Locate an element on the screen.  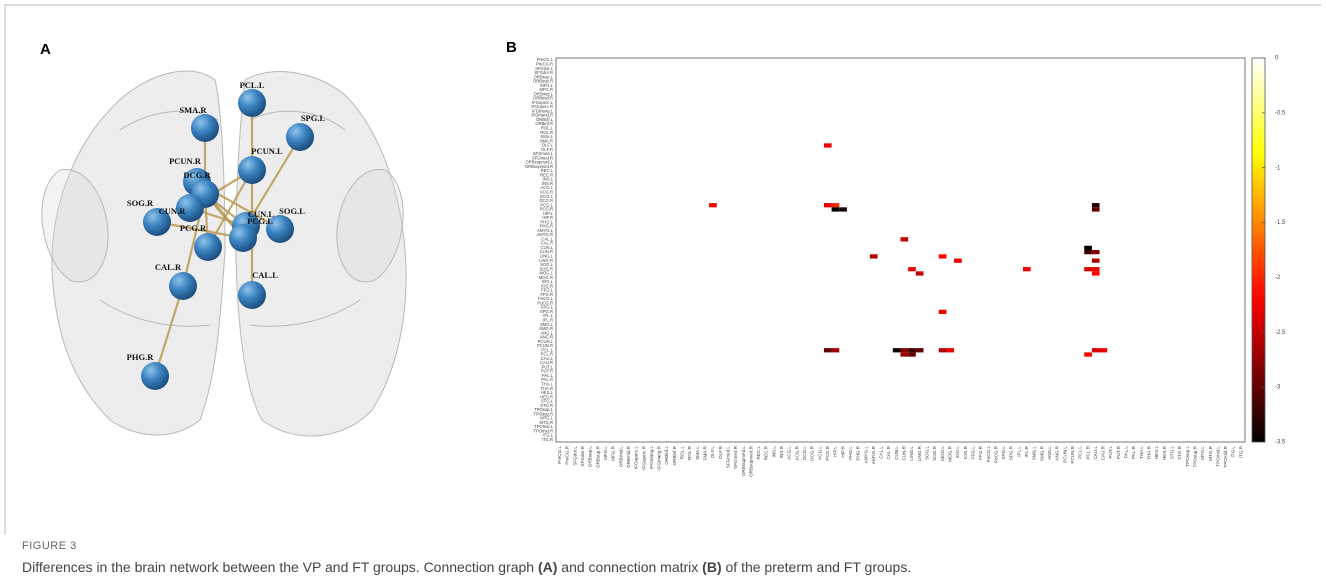
y-tick-label: SMA.L is located at coordinates (546, 136).